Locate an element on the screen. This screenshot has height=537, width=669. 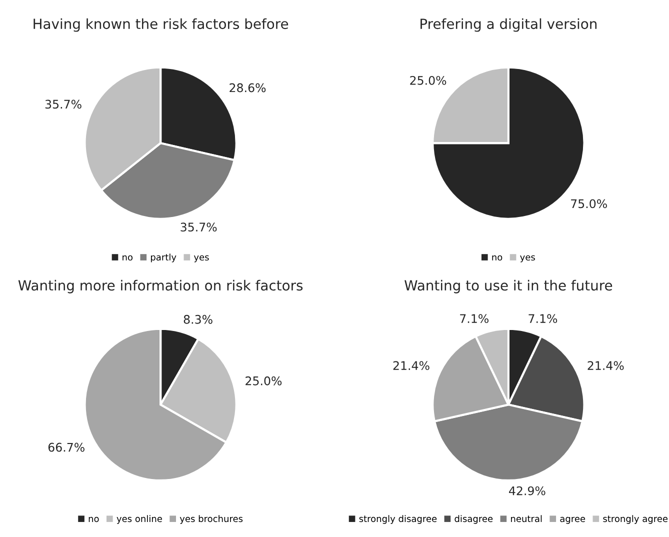
legend-label: neutral is located at coordinates (526, 518).